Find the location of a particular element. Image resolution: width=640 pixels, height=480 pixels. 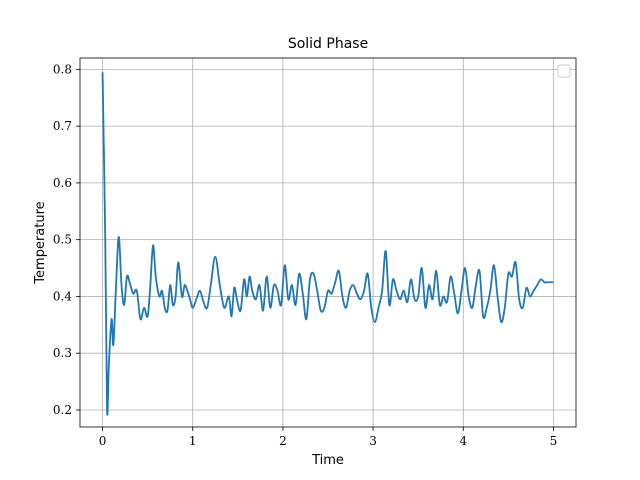

y-tick-label: 0.8 is located at coordinates (62, 69).